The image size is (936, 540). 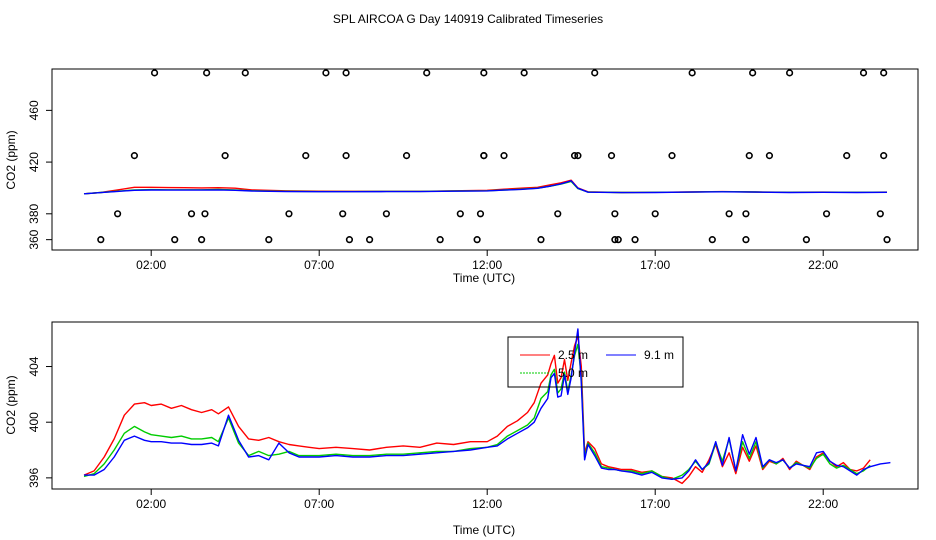 I want to click on series-line-9-1-m, so click(x=485, y=187).